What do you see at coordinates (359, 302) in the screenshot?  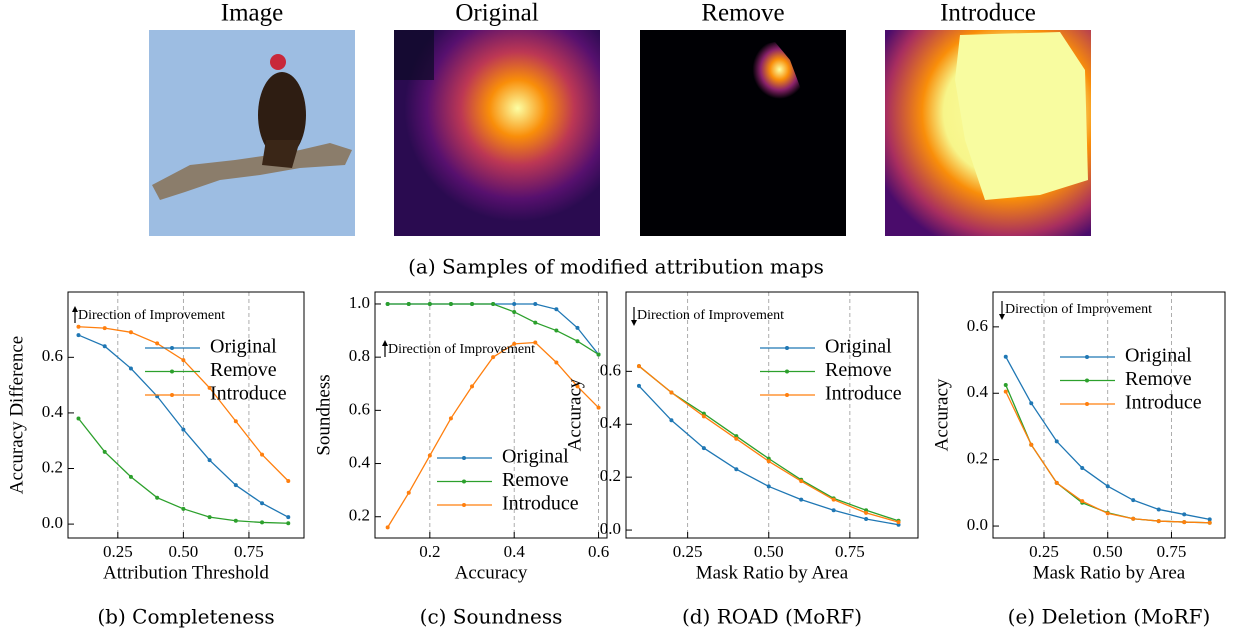 I see `y-tick-label: 1.0` at bounding box center [359, 302].